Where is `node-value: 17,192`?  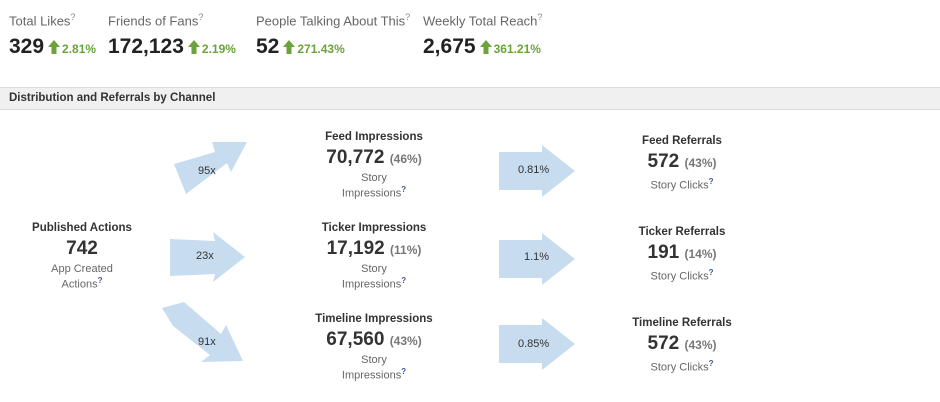 node-value: 17,192 is located at coordinates (355, 248).